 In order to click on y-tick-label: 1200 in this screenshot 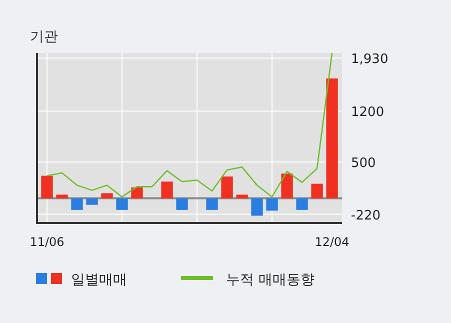, I will do `click(367, 112)`.